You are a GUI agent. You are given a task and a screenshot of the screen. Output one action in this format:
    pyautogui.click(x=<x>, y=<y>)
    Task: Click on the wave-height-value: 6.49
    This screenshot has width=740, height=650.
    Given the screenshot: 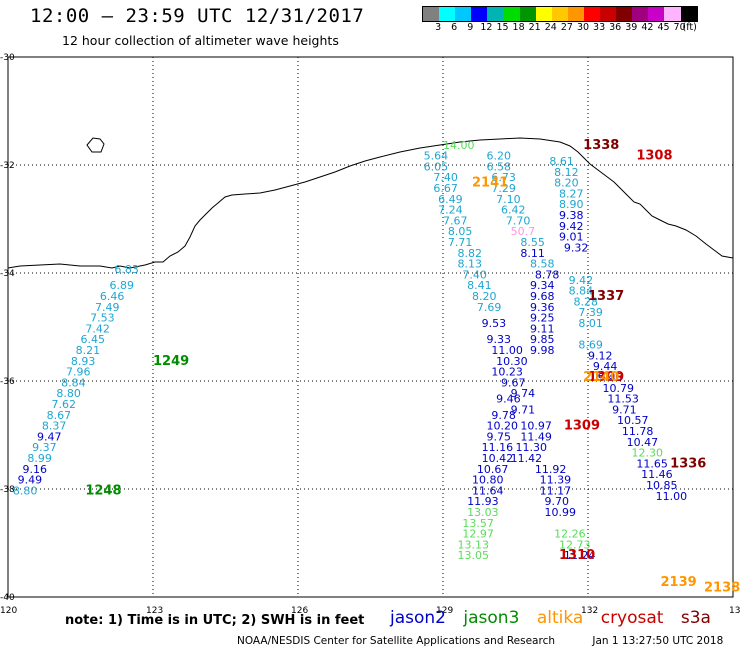 What is the action you would take?
    pyautogui.click(x=450, y=199)
    